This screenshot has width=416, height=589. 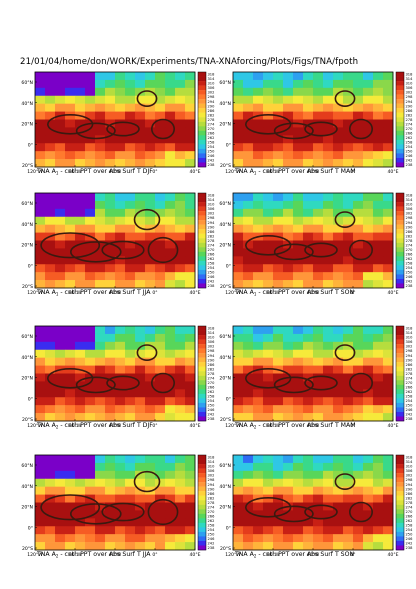 I want to click on colorbar-label: 310, so click(x=212, y=338).